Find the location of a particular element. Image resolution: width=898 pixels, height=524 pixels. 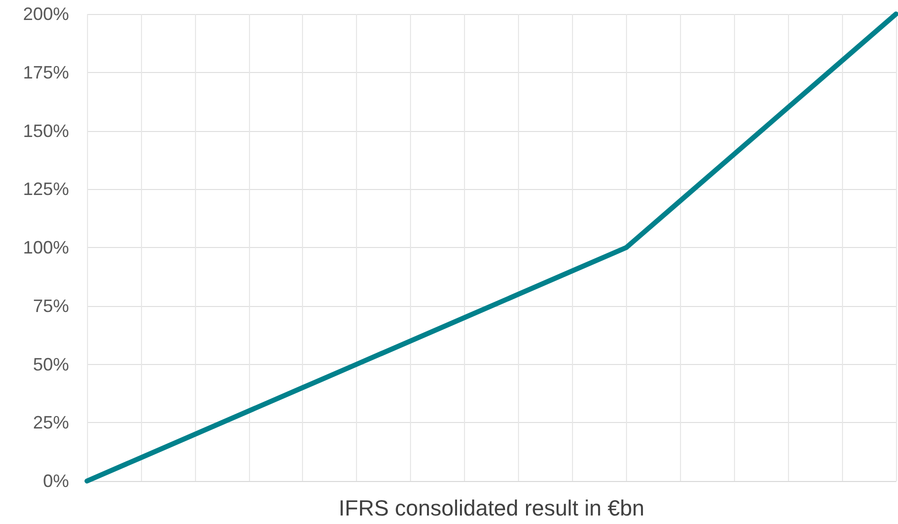

y-tick-label: 0% is located at coordinates (55, 481).